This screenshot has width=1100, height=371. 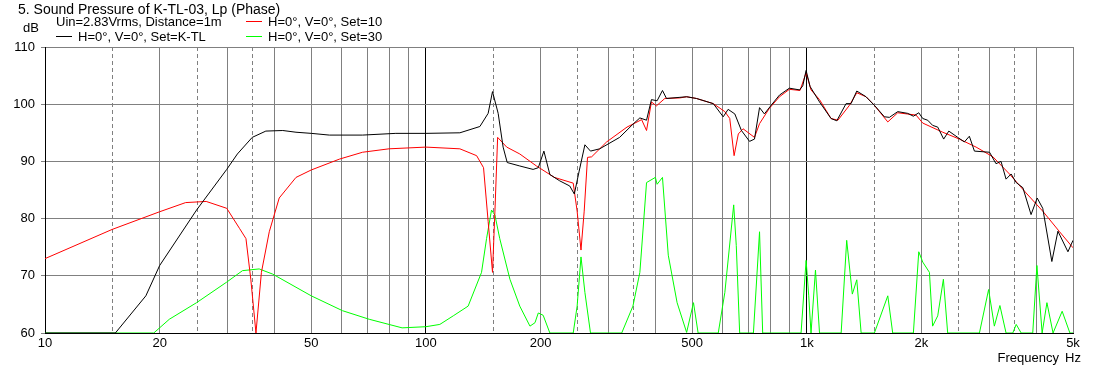 What do you see at coordinates (24, 103) in the screenshot?
I see `y-tick-label: 100` at bounding box center [24, 103].